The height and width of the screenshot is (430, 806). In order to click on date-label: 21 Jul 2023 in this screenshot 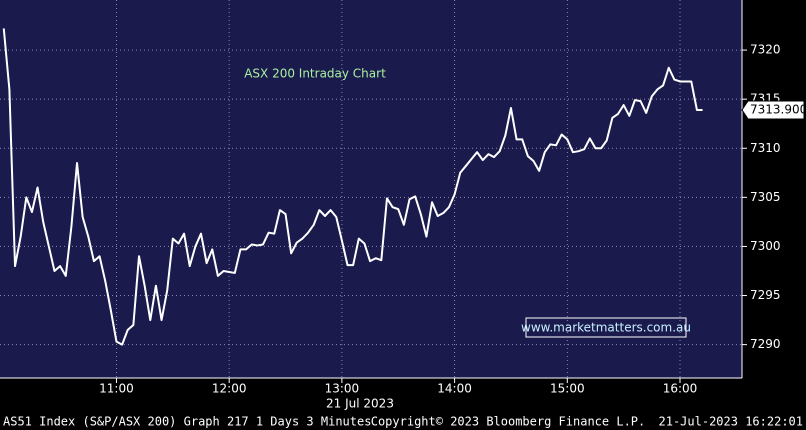, I will do `click(360, 404)`.